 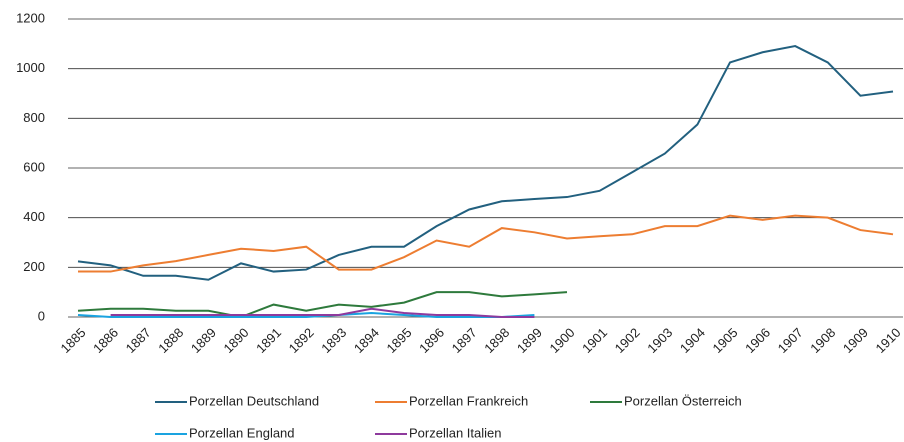 What do you see at coordinates (34, 216) in the screenshot?
I see `y-tick-label: 400` at bounding box center [34, 216].